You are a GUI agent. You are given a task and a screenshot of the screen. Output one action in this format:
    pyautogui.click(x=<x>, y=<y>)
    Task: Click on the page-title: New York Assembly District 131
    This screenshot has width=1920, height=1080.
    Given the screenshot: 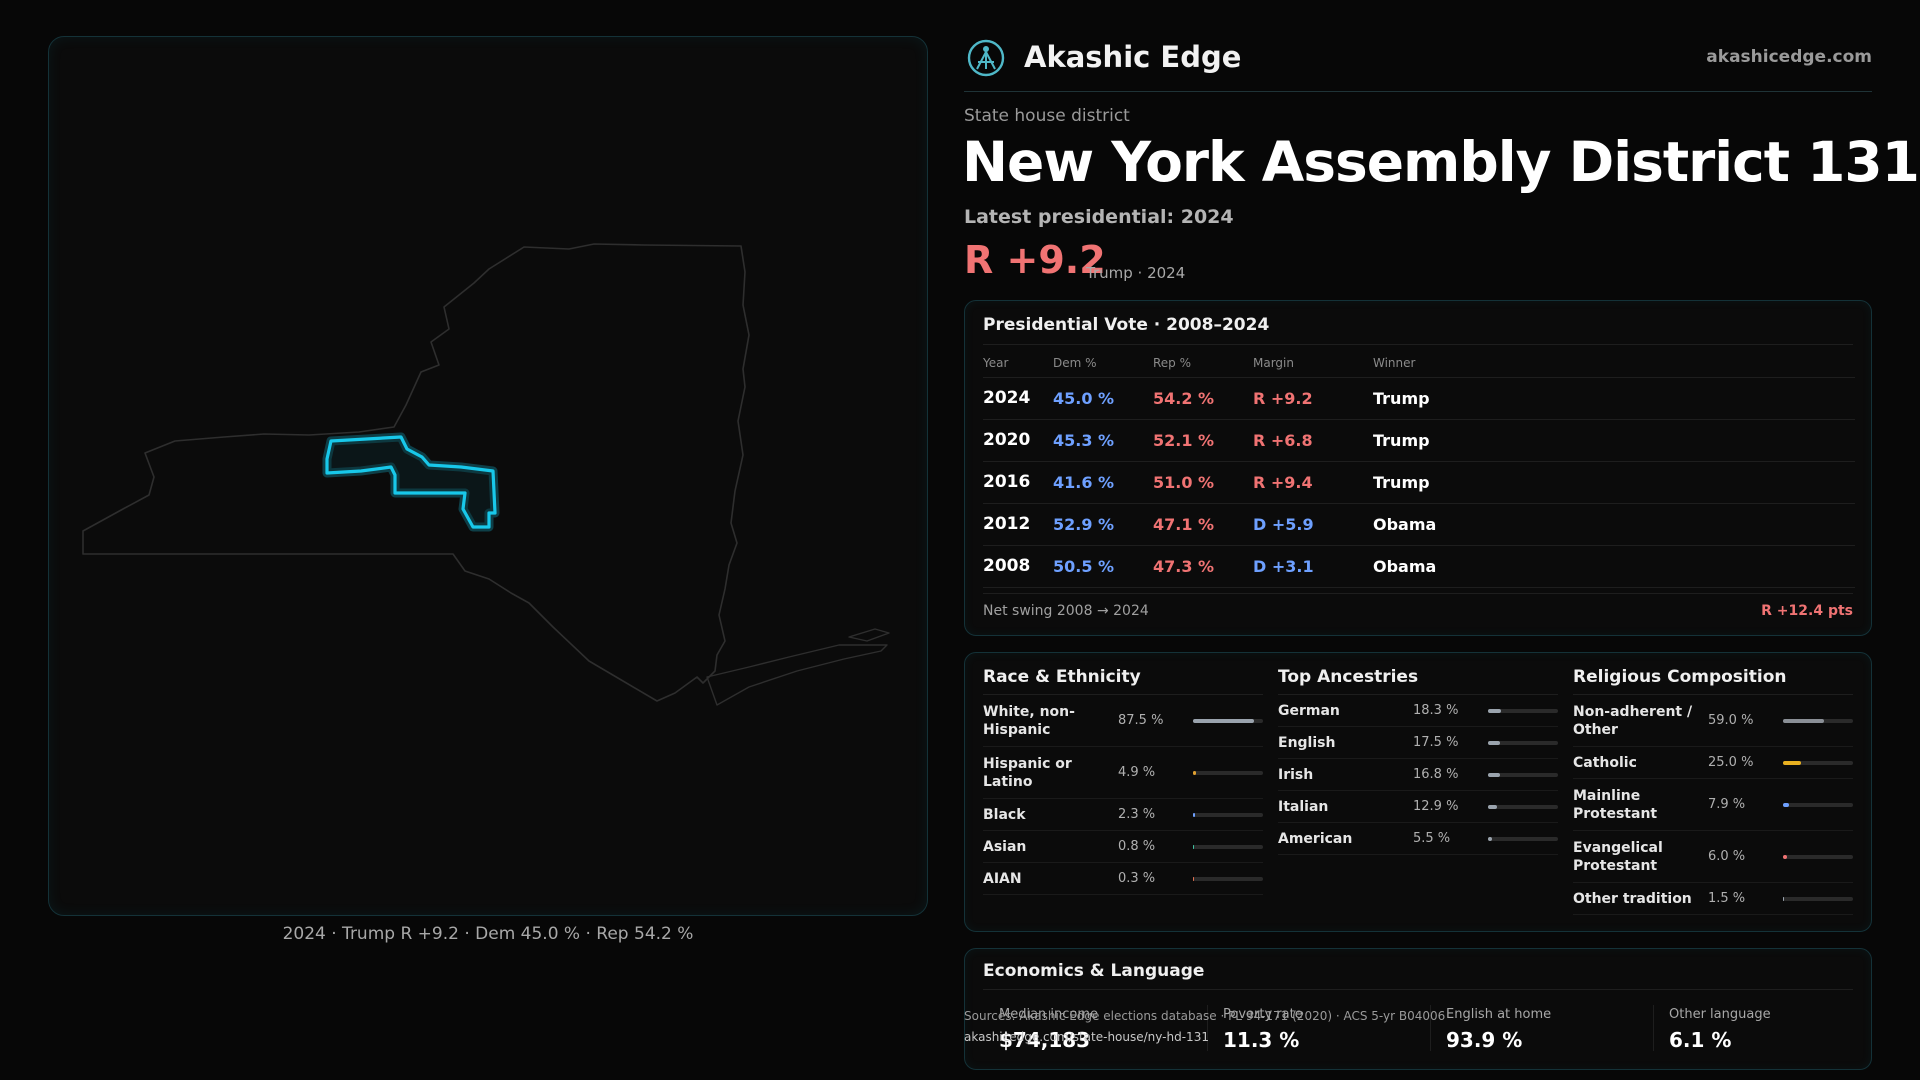 What is the action you would take?
    pyautogui.click(x=1441, y=162)
    